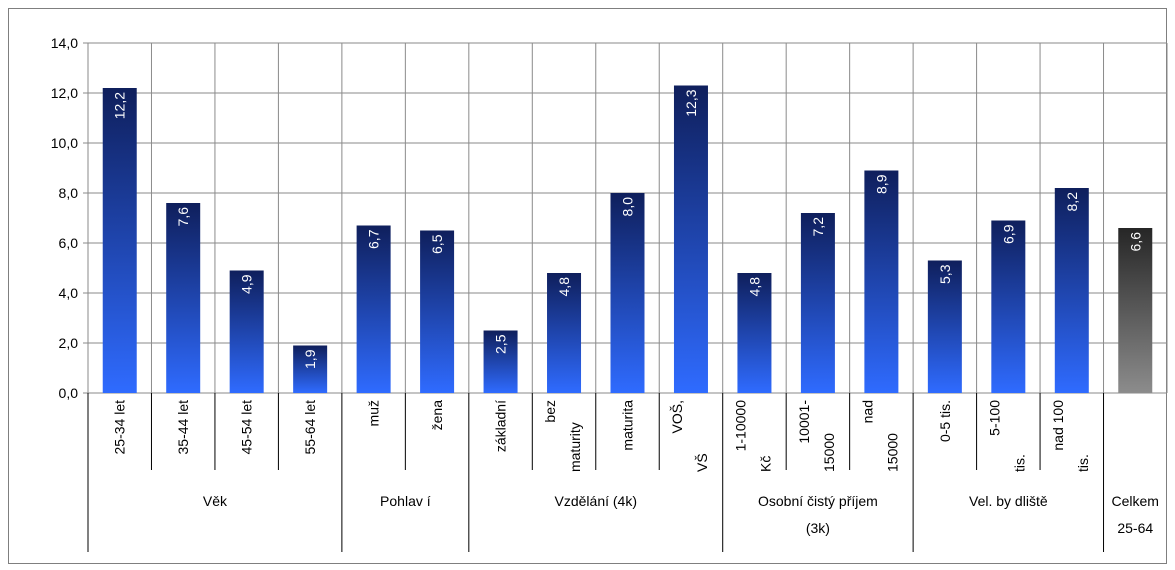 The image size is (1175, 570). What do you see at coordinates (765, 464) in the screenshot?
I see `x-tick-label: Kč` at bounding box center [765, 464].